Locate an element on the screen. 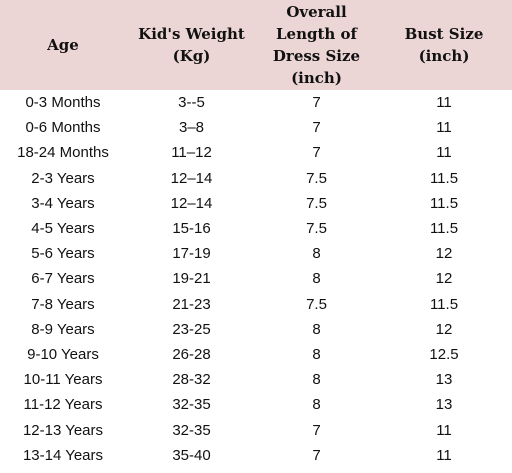  weight-cell: 21-23 is located at coordinates (191, 304).